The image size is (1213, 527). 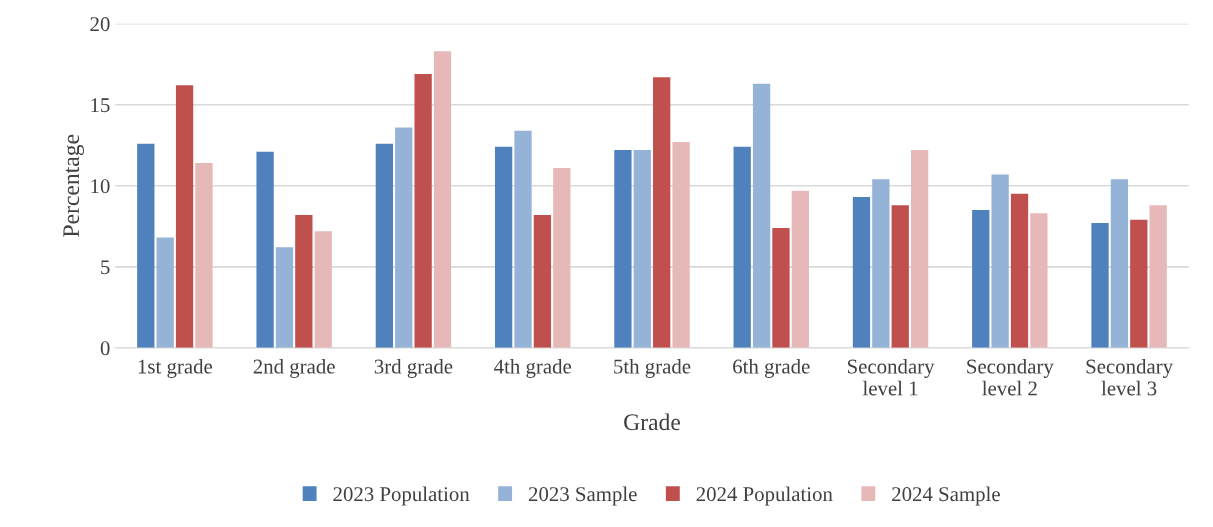 What do you see at coordinates (175, 368) in the screenshot?
I see `x-tick-label: 1st grade` at bounding box center [175, 368].